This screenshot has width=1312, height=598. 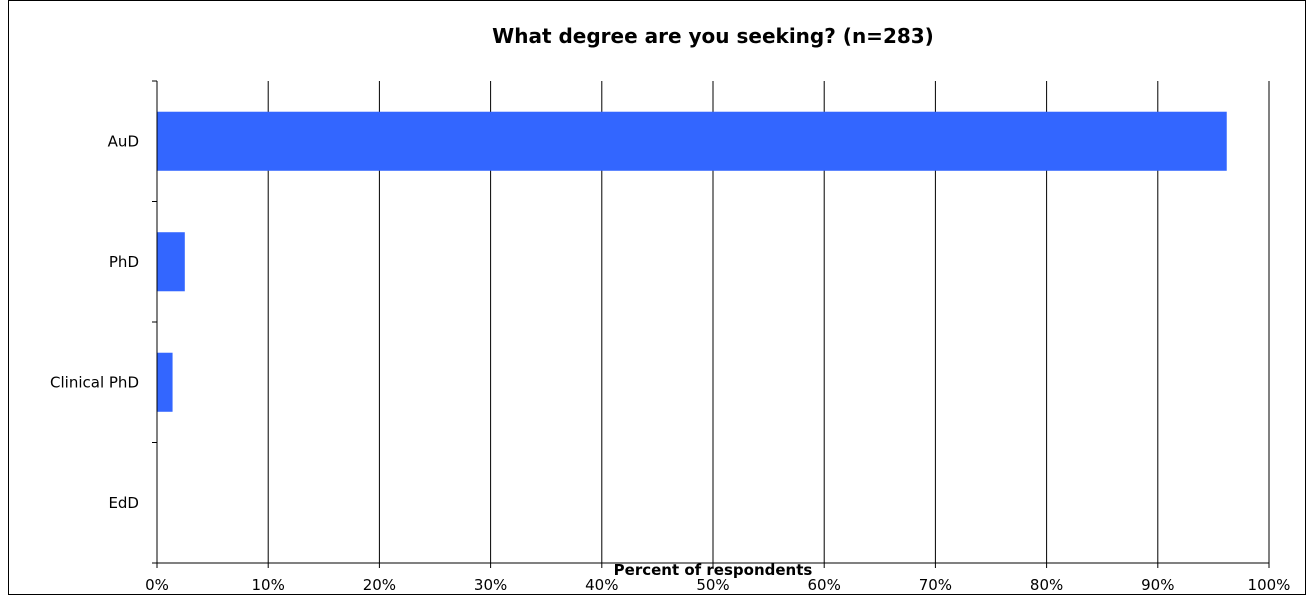 I want to click on chart-title: What degree are you seeking? (n=283), so click(x=713, y=36).